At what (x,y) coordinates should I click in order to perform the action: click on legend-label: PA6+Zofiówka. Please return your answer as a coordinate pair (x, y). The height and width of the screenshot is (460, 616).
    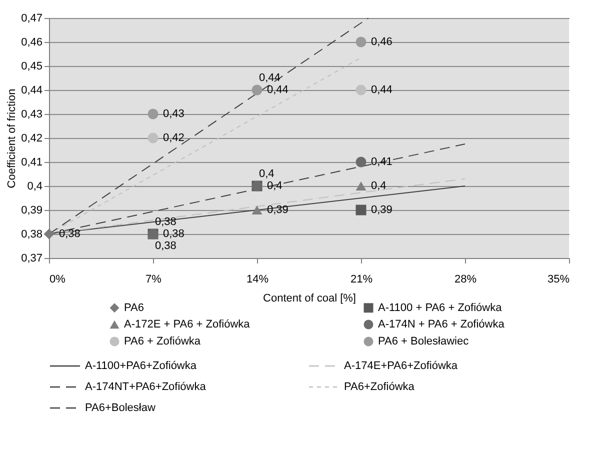
    Looking at the image, I should click on (380, 387).